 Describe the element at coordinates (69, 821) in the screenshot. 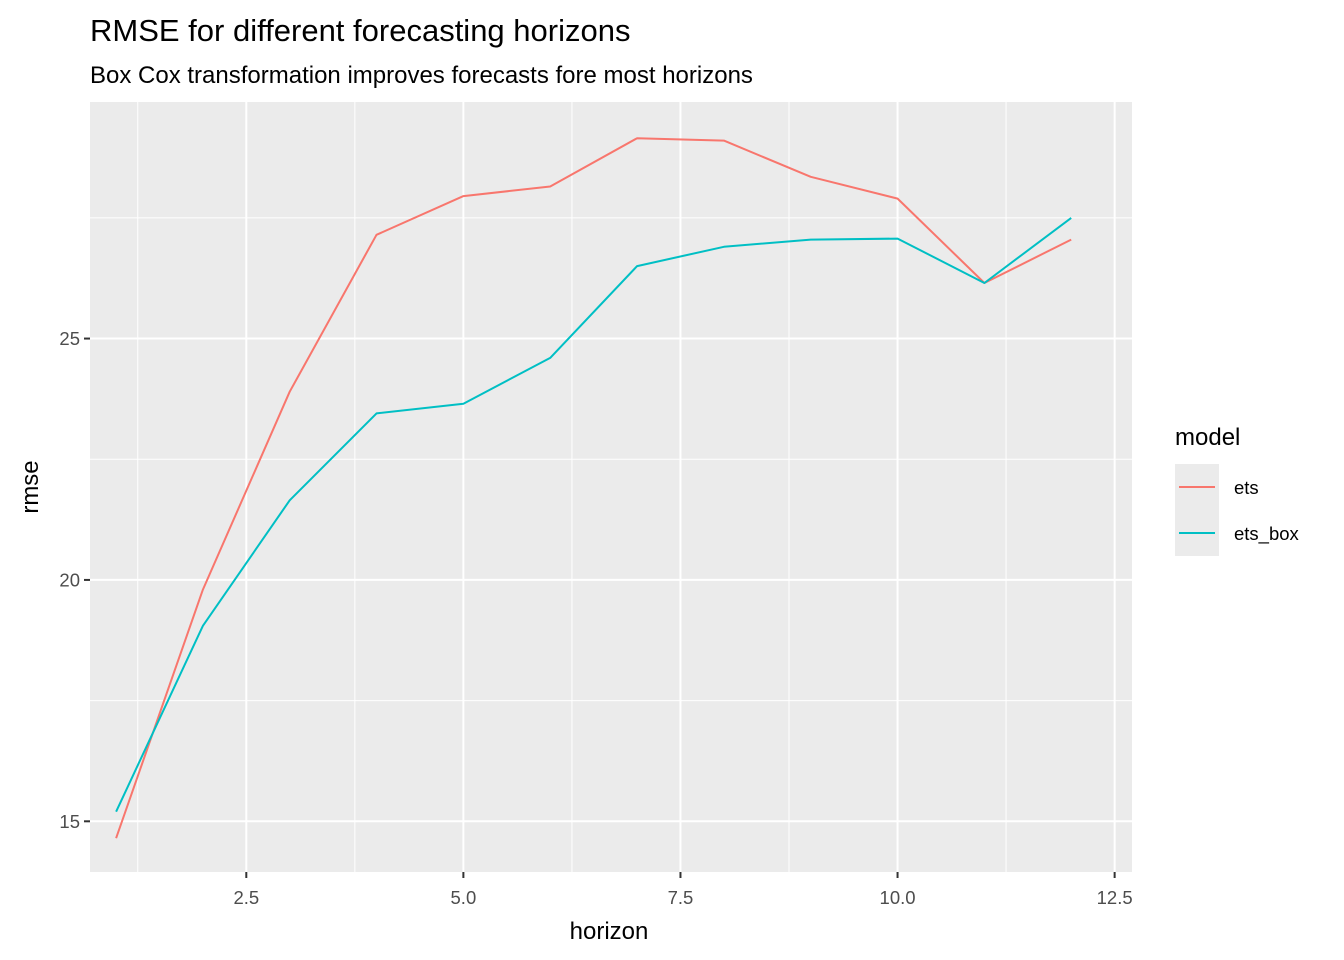

I see `y-tick-label: 15` at that location.